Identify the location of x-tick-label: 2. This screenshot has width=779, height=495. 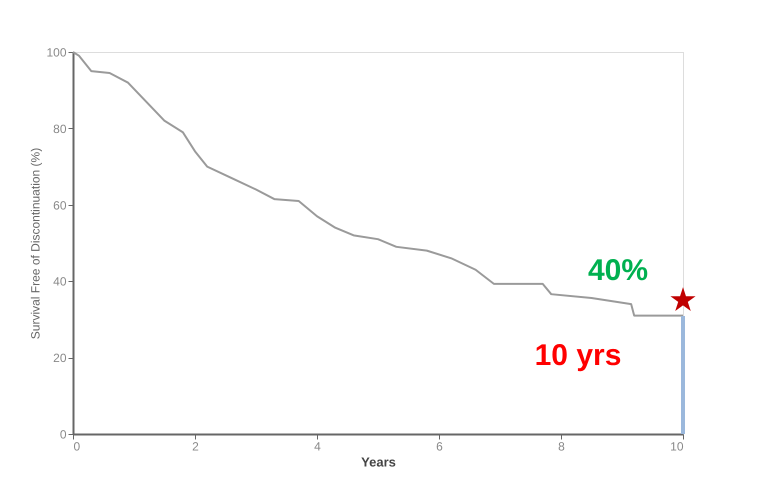
(196, 447).